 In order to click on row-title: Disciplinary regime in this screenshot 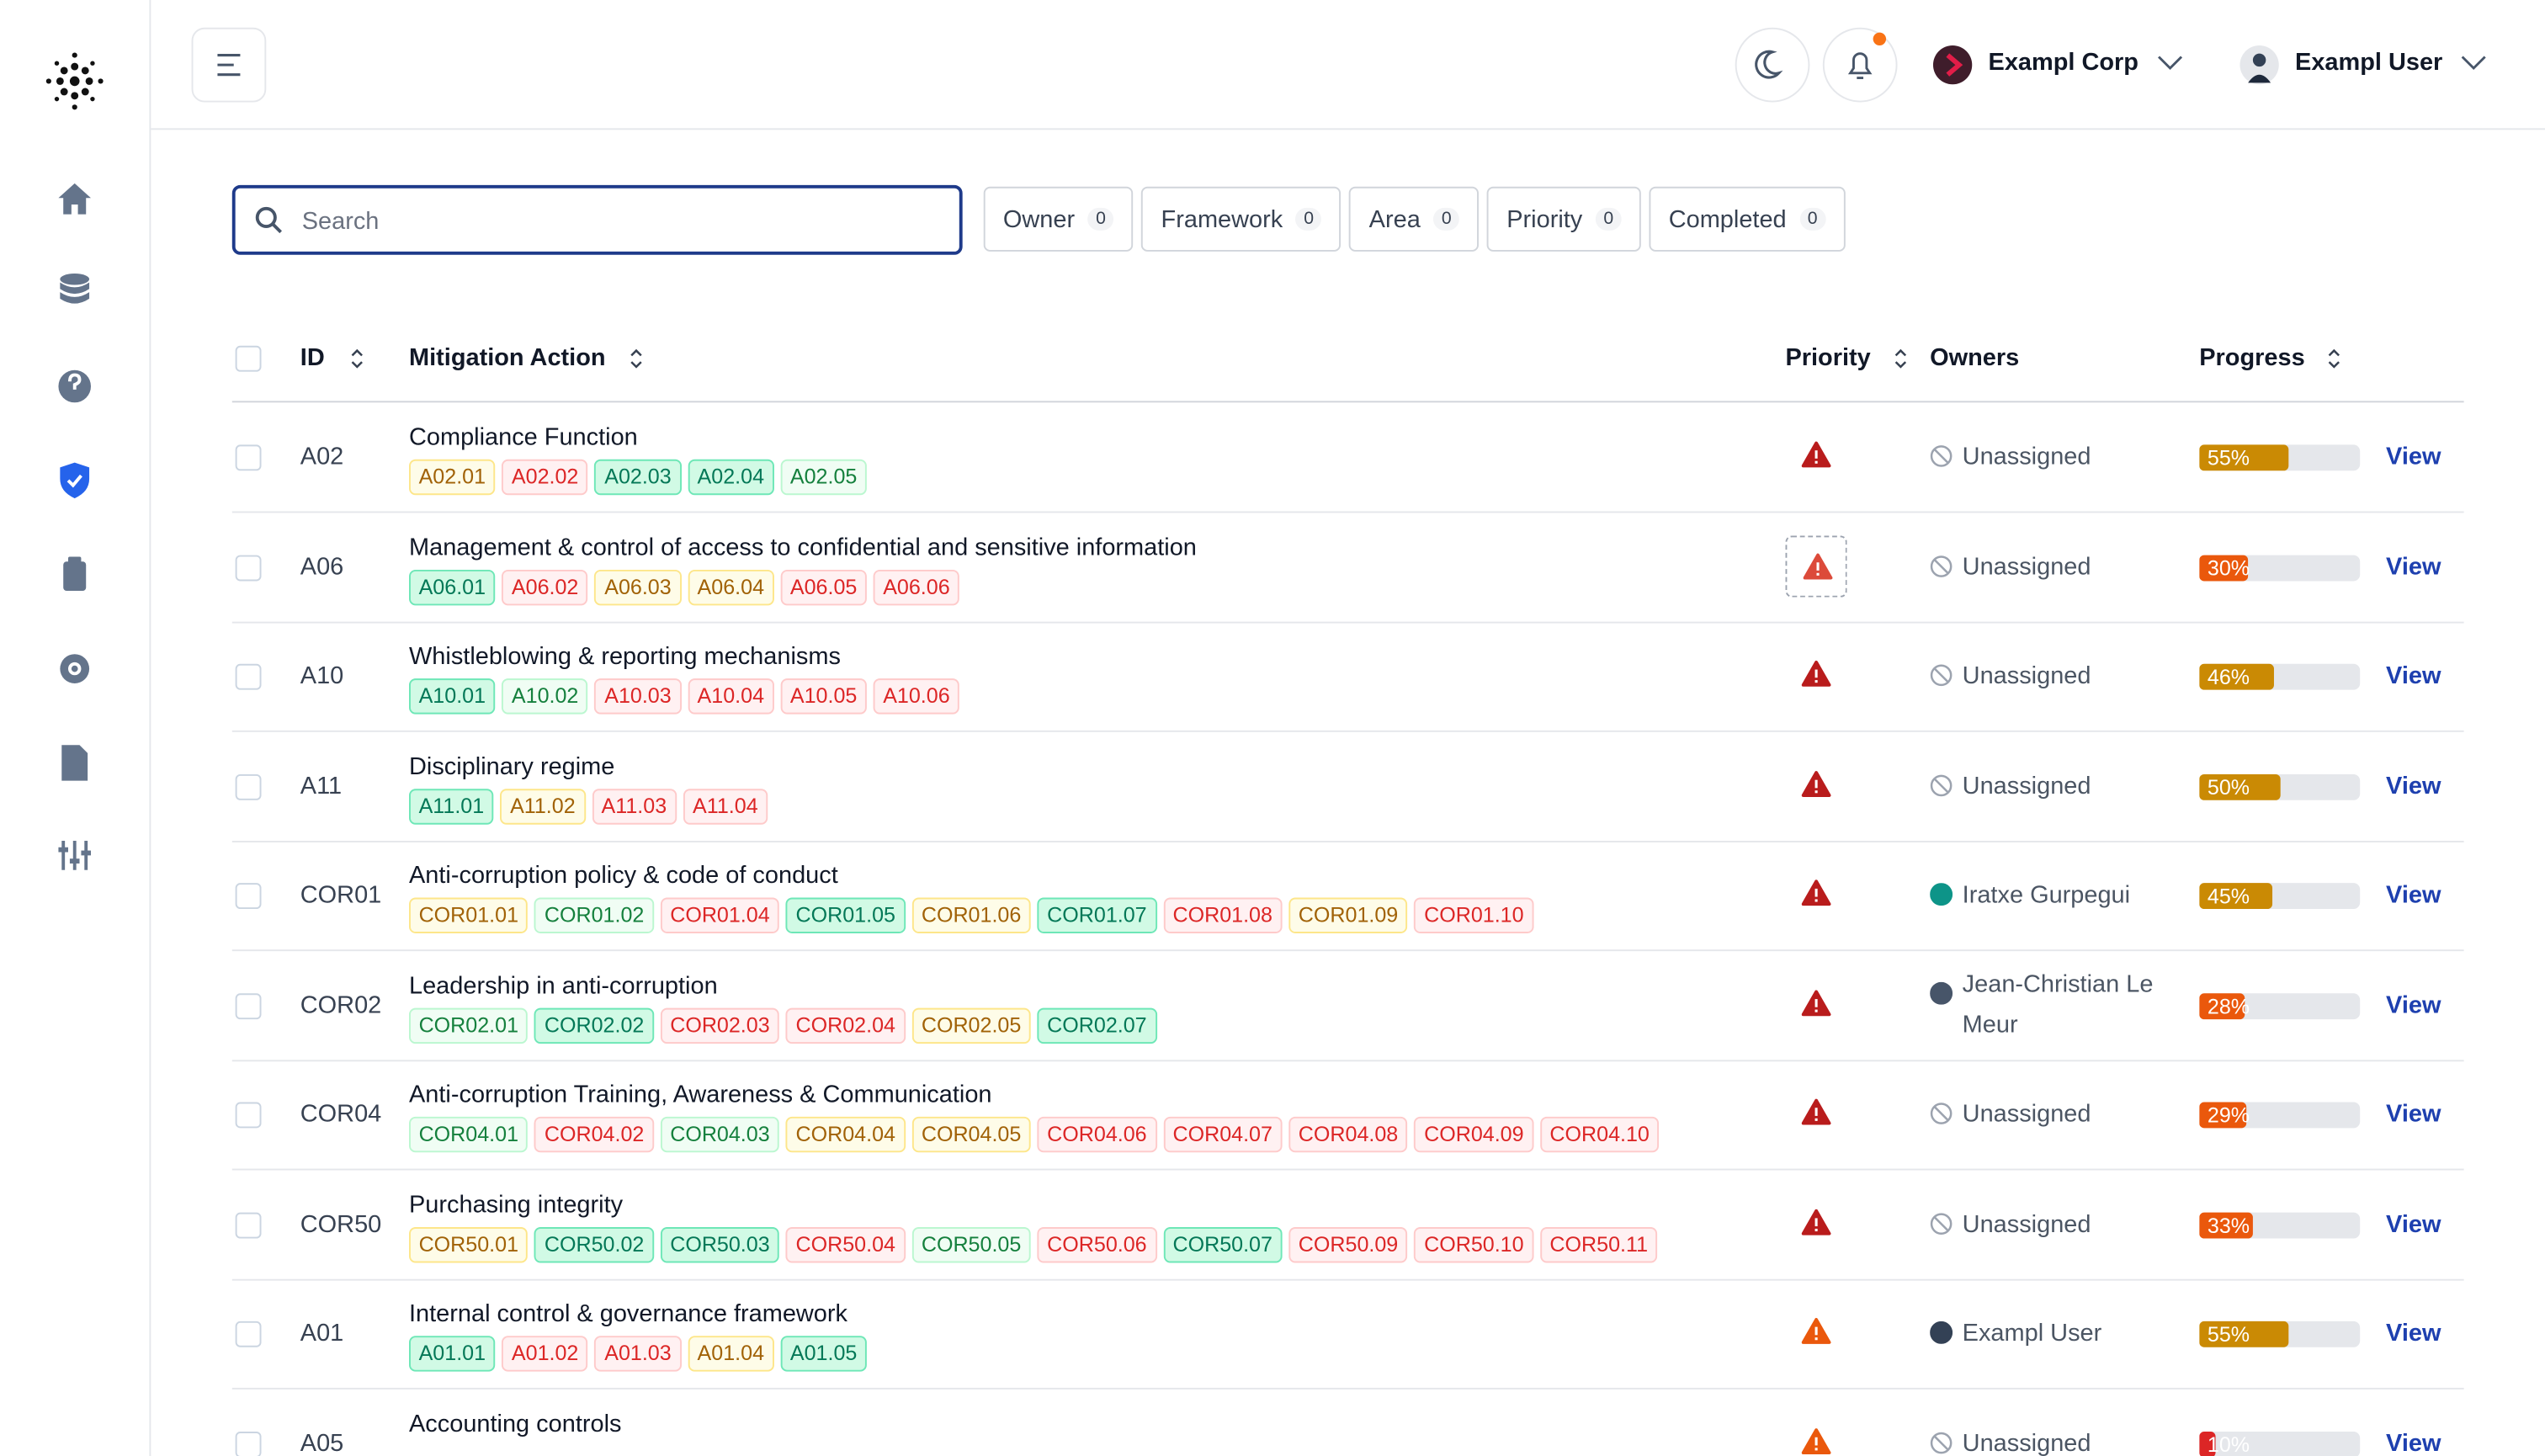, I will do `click(512, 766)`.